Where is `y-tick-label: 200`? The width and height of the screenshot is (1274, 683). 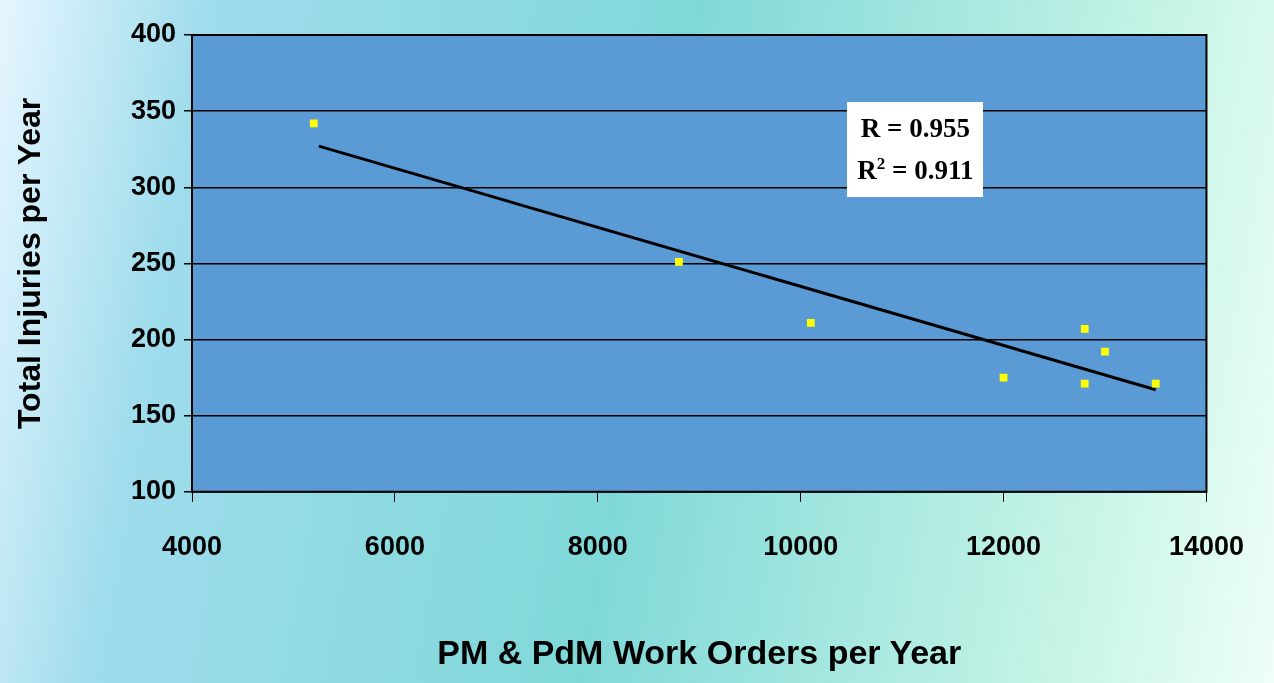
y-tick-label: 200 is located at coordinates (153, 337).